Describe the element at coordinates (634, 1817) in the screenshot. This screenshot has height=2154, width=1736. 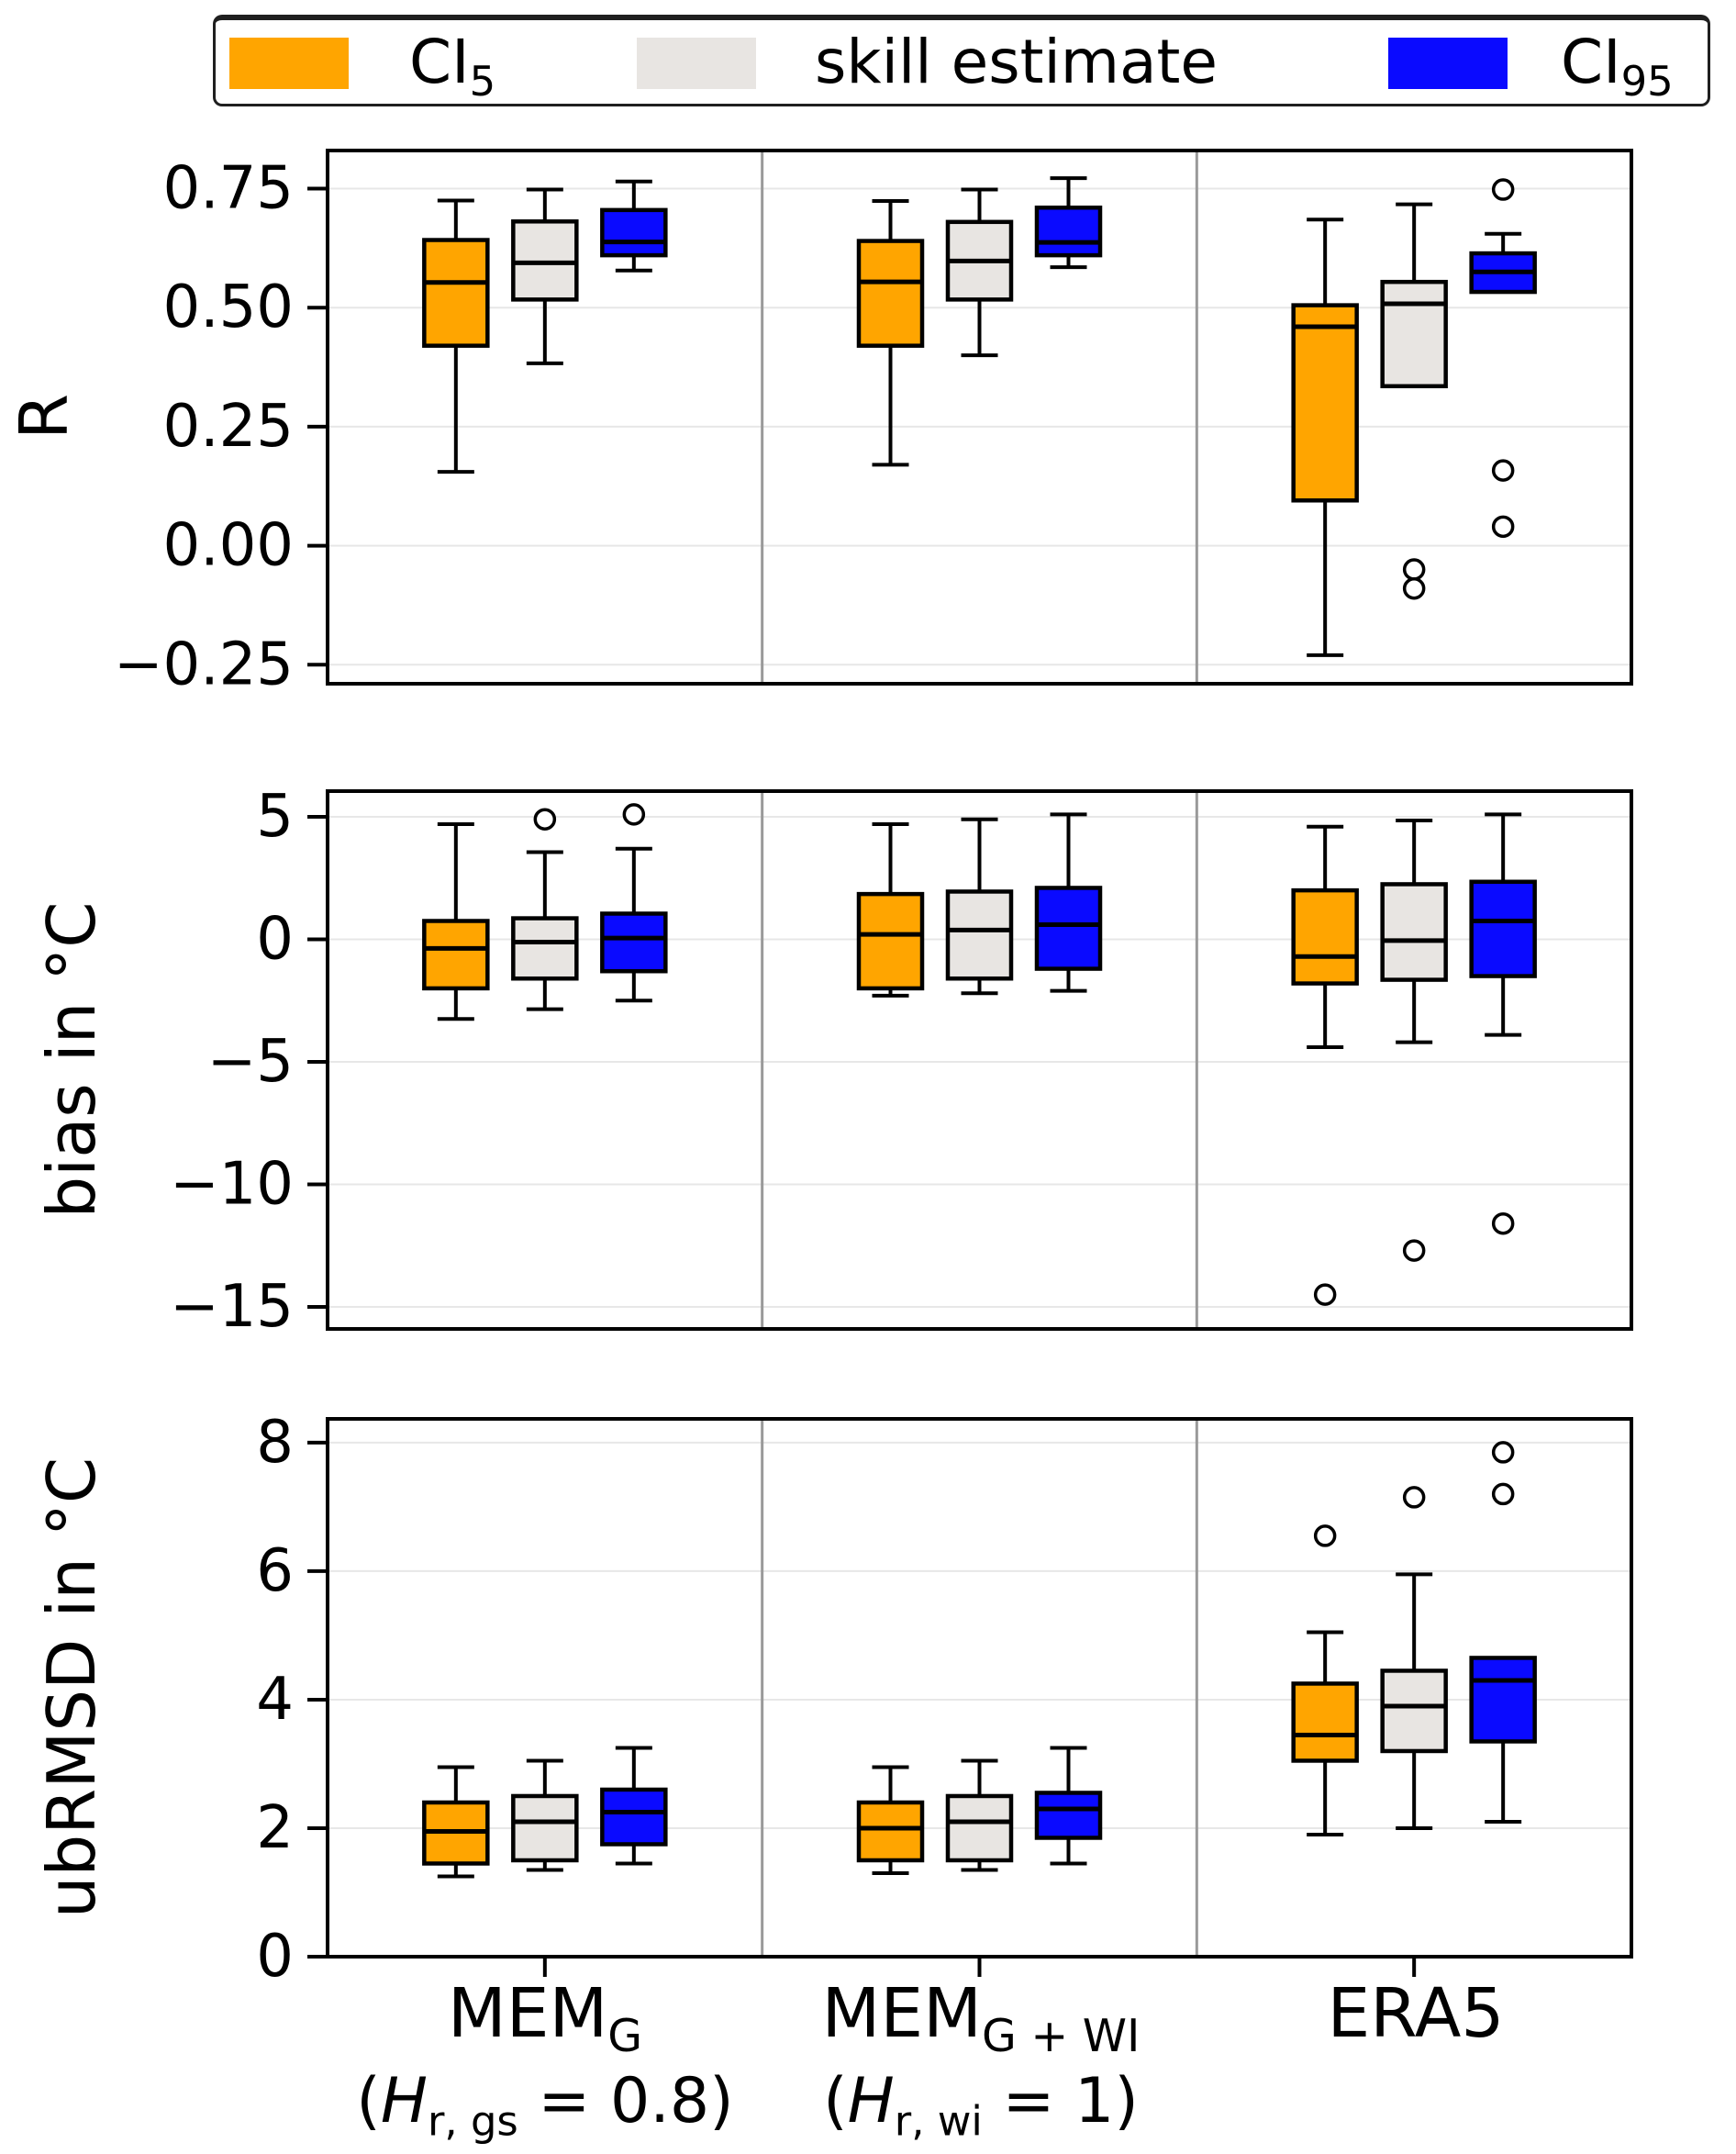
I see `box-p2-g0-s2` at that location.